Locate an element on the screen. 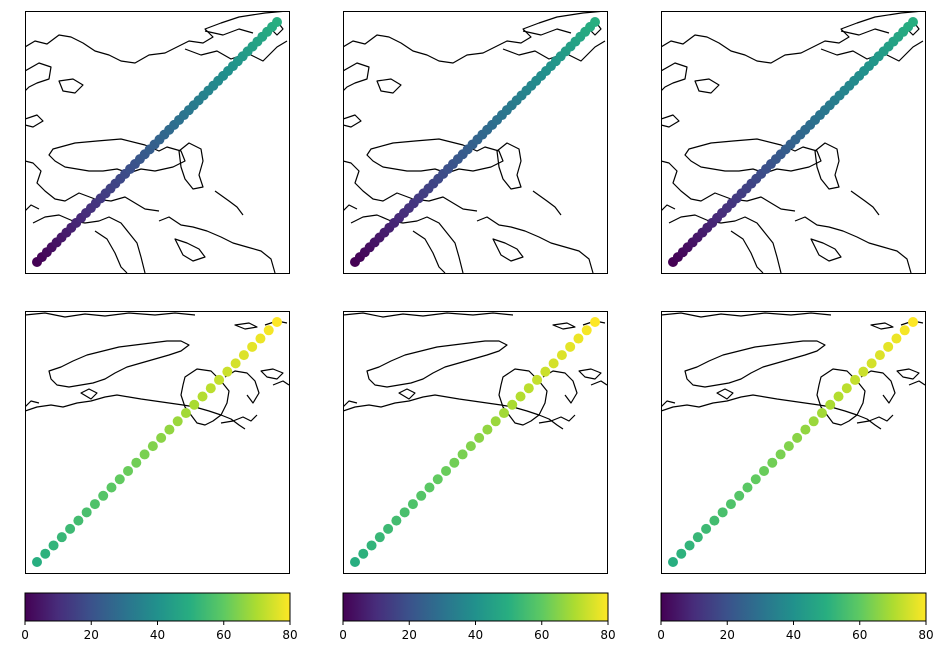 This screenshot has height=650, width=945. map-panel-row1-col1 is located at coordinates (157, 142).